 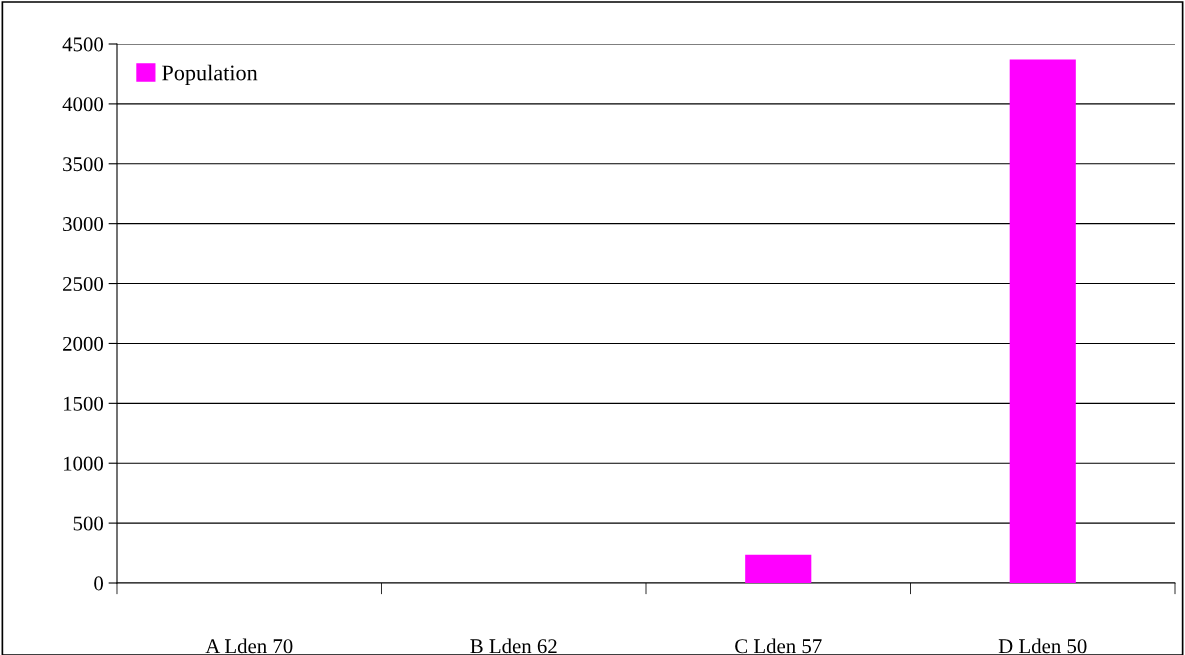 What do you see at coordinates (778, 646) in the screenshot?
I see `x-tick-label: C Lden 57` at bounding box center [778, 646].